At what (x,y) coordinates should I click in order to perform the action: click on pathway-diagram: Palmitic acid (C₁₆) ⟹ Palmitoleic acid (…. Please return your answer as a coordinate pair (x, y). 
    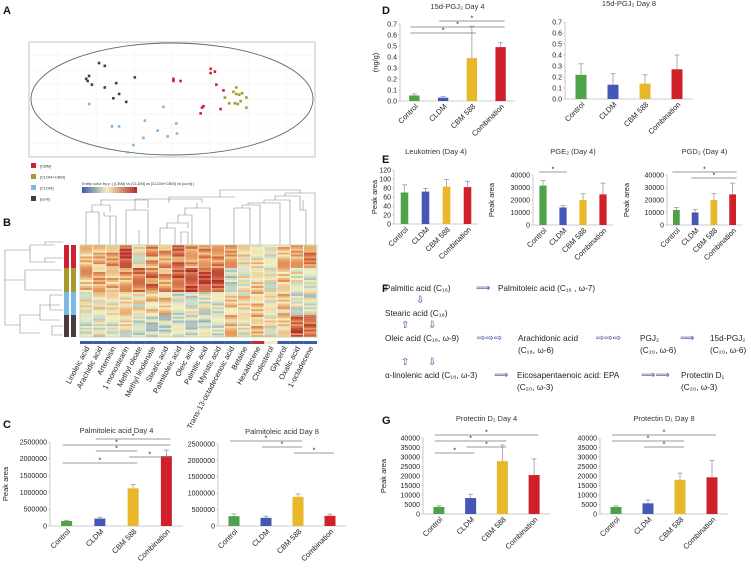
    Looking at the image, I should click on (565, 337).